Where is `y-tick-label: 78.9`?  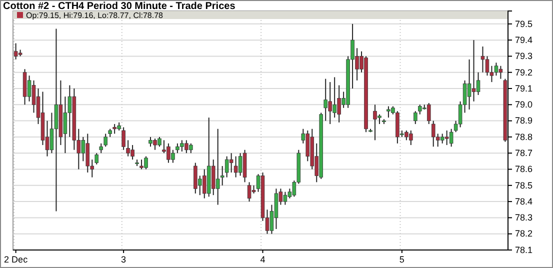 y-tick-label: 78.9 is located at coordinates (524, 121).